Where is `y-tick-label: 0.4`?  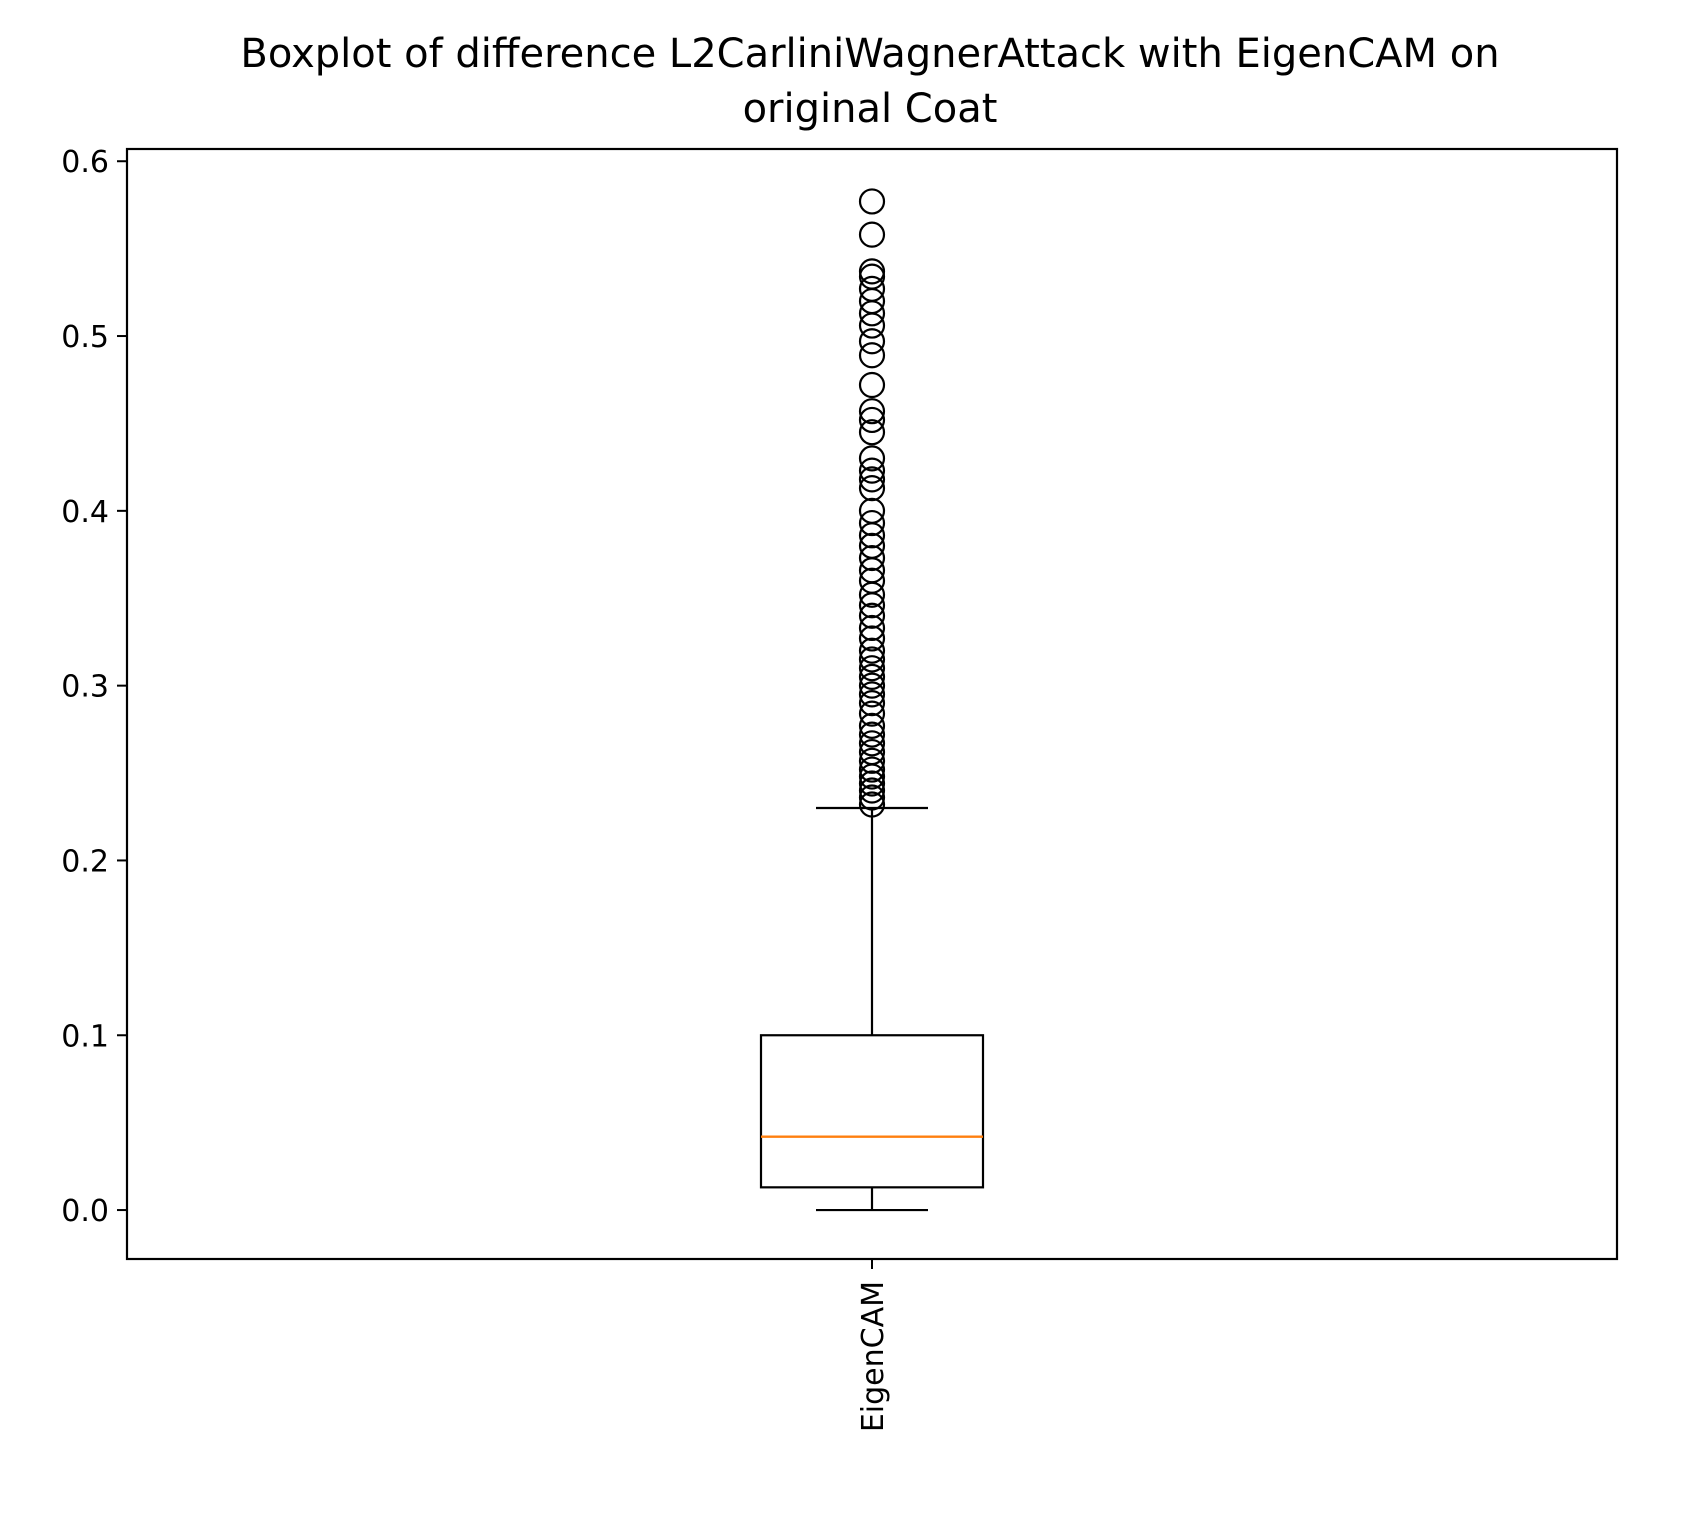 y-tick-label: 0.4 is located at coordinates (85, 512).